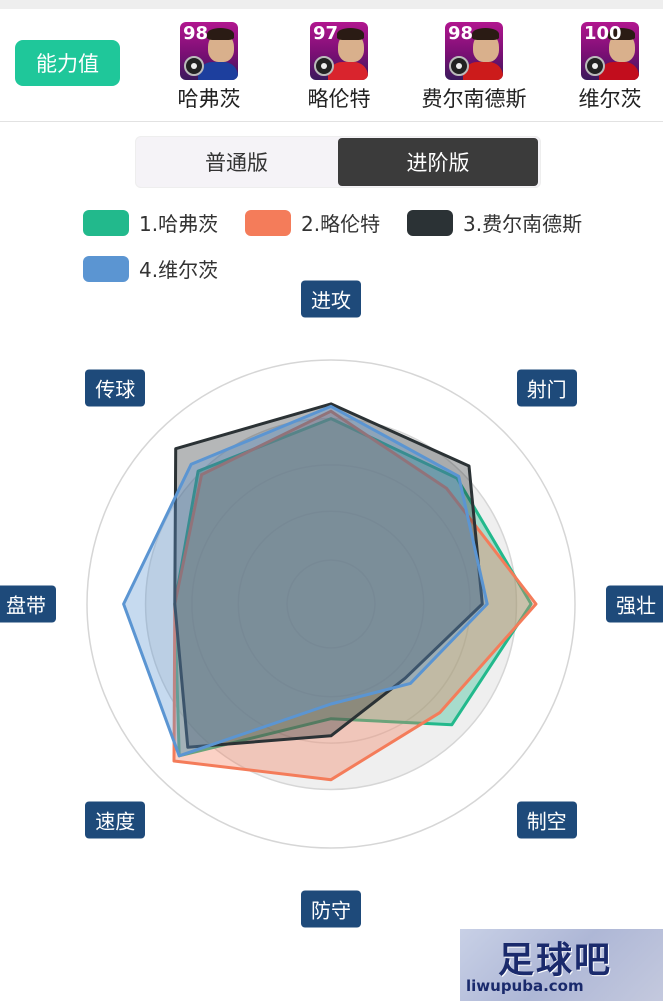 Image resolution: width=663 pixels, height=1005 pixels. I want to click on version-toggle: 普通版 进阶版, so click(338, 162).